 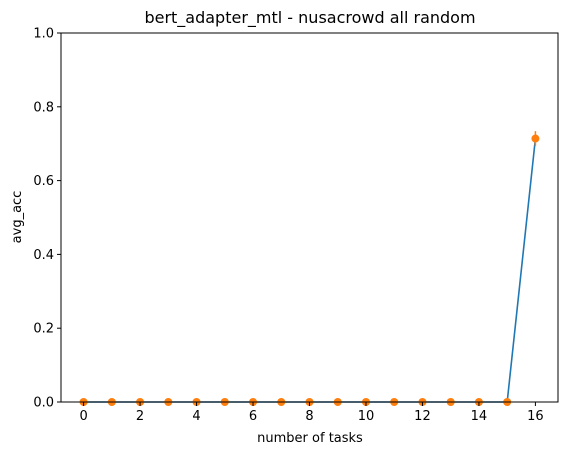 I want to click on x-tick-label: 6, so click(x=253, y=416).